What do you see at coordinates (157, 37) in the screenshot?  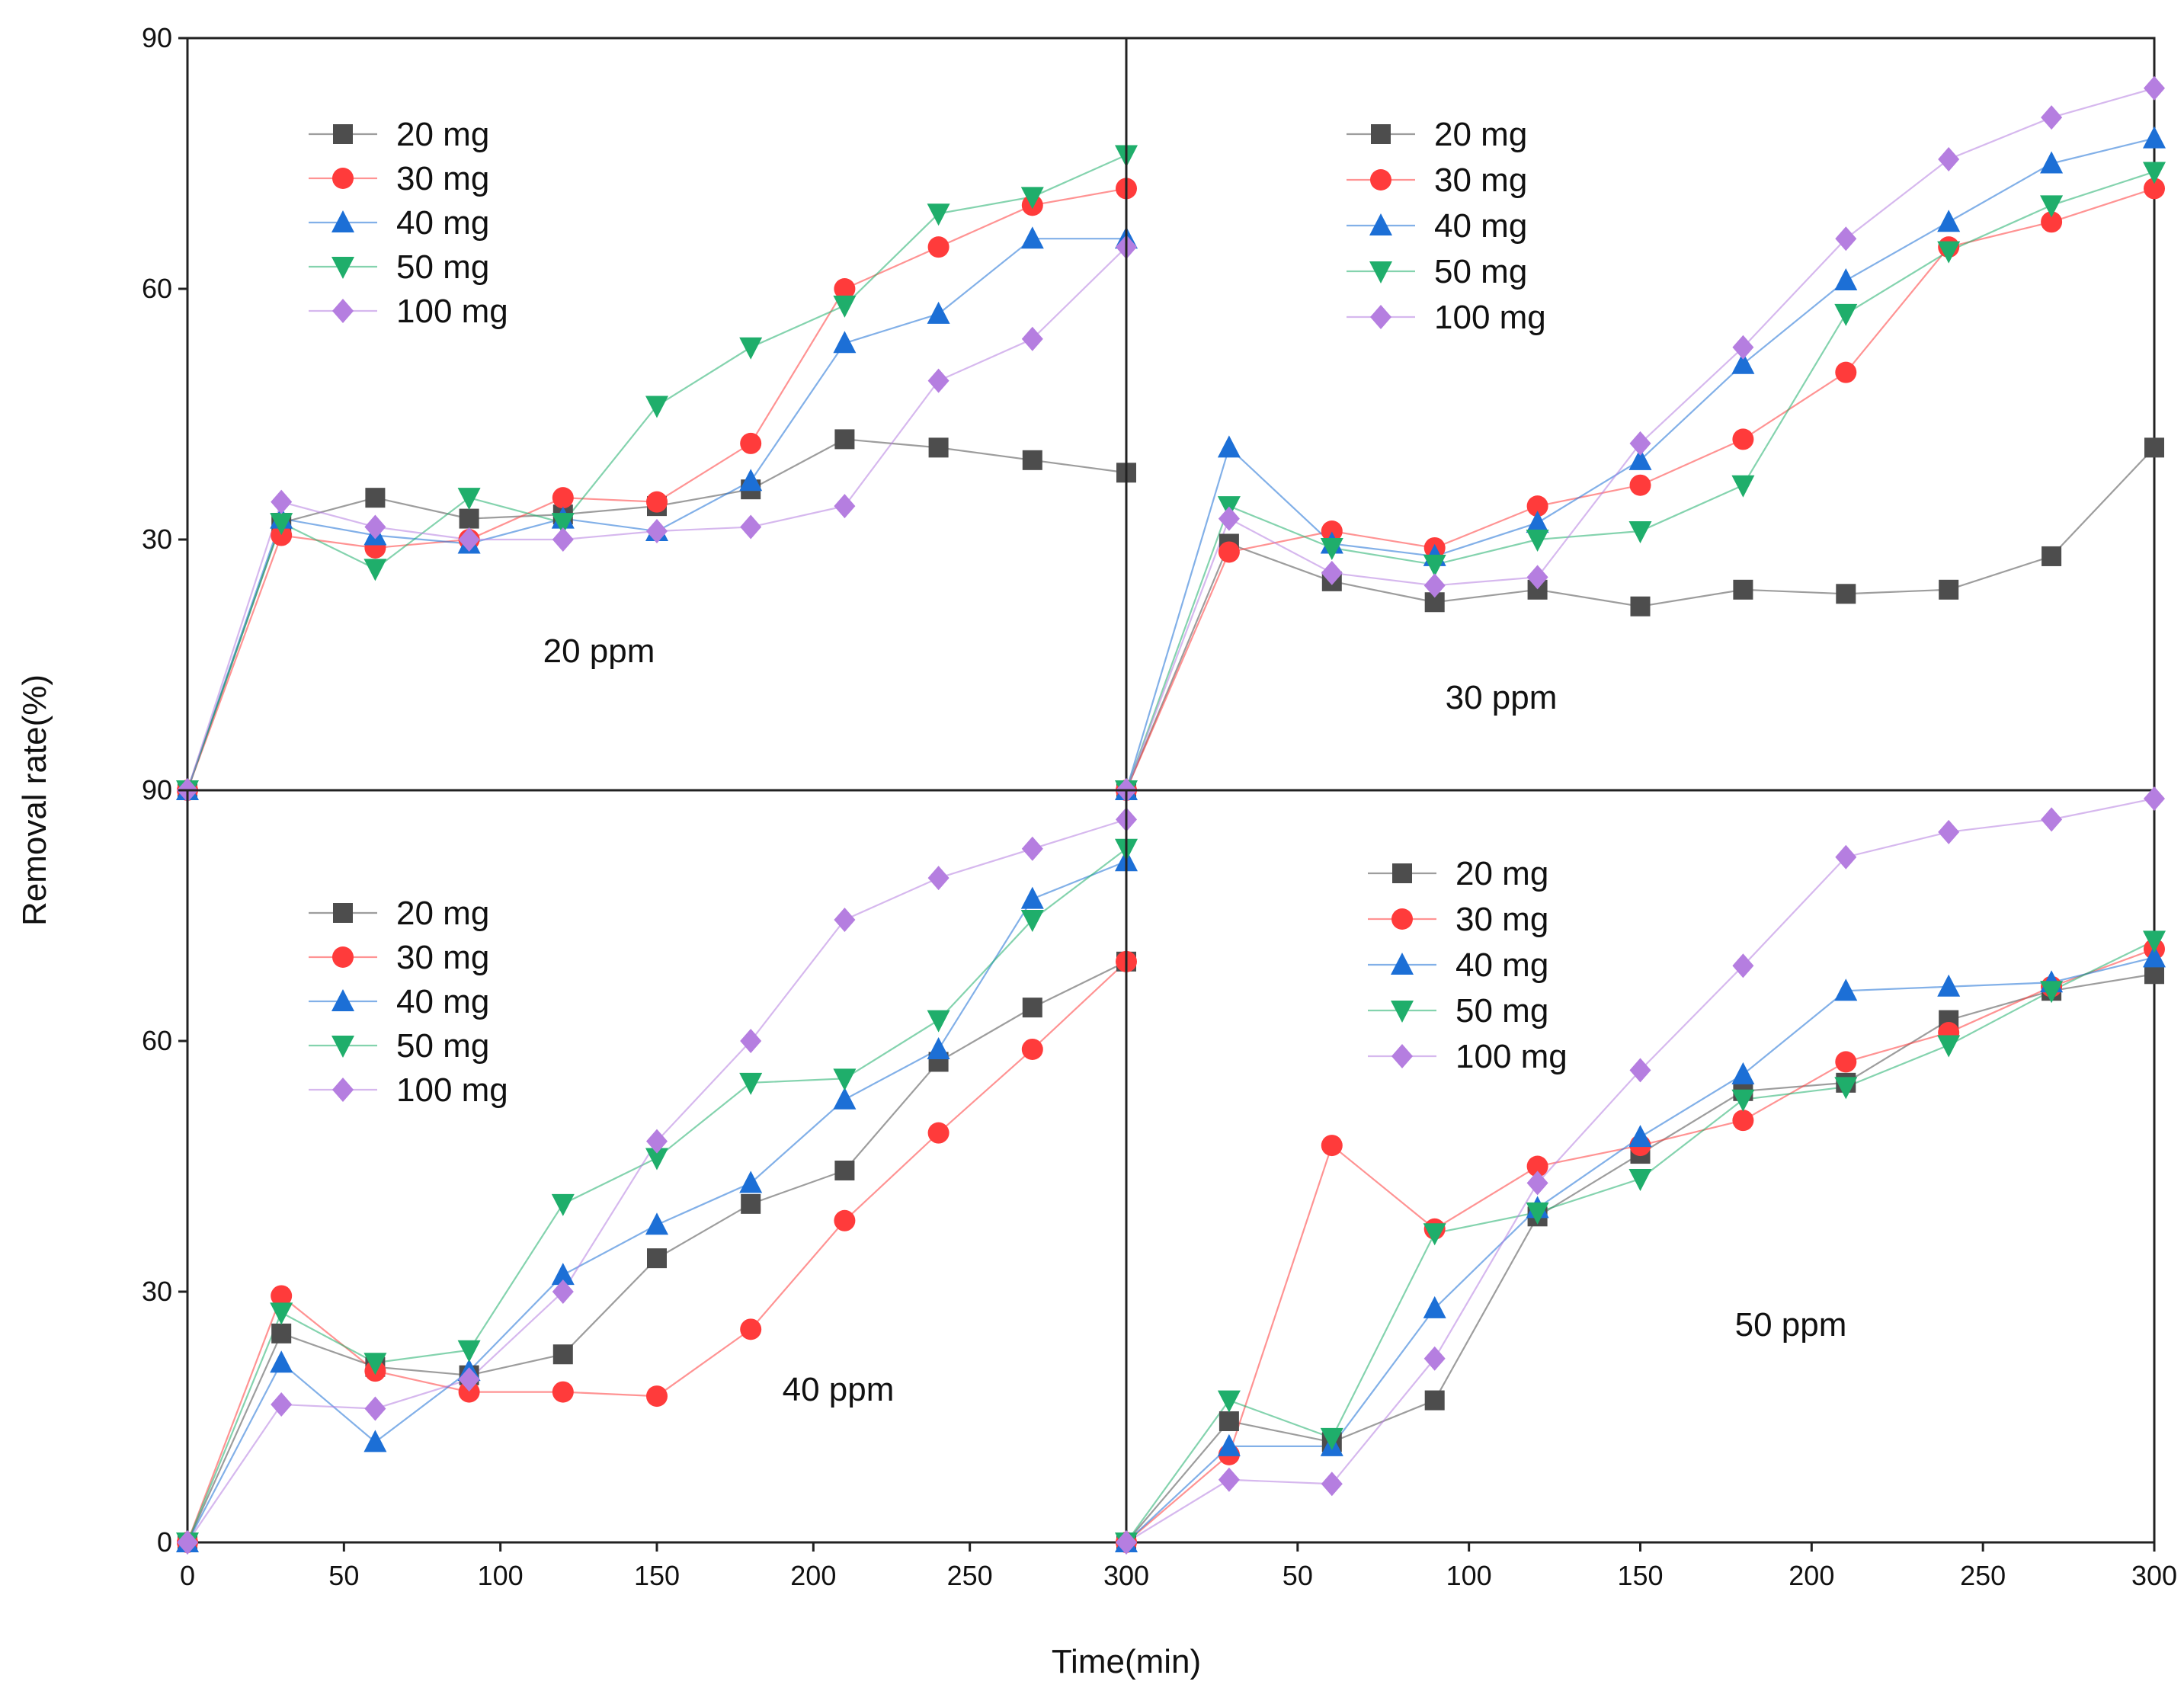 I see `y-tick-label: 90` at bounding box center [157, 37].